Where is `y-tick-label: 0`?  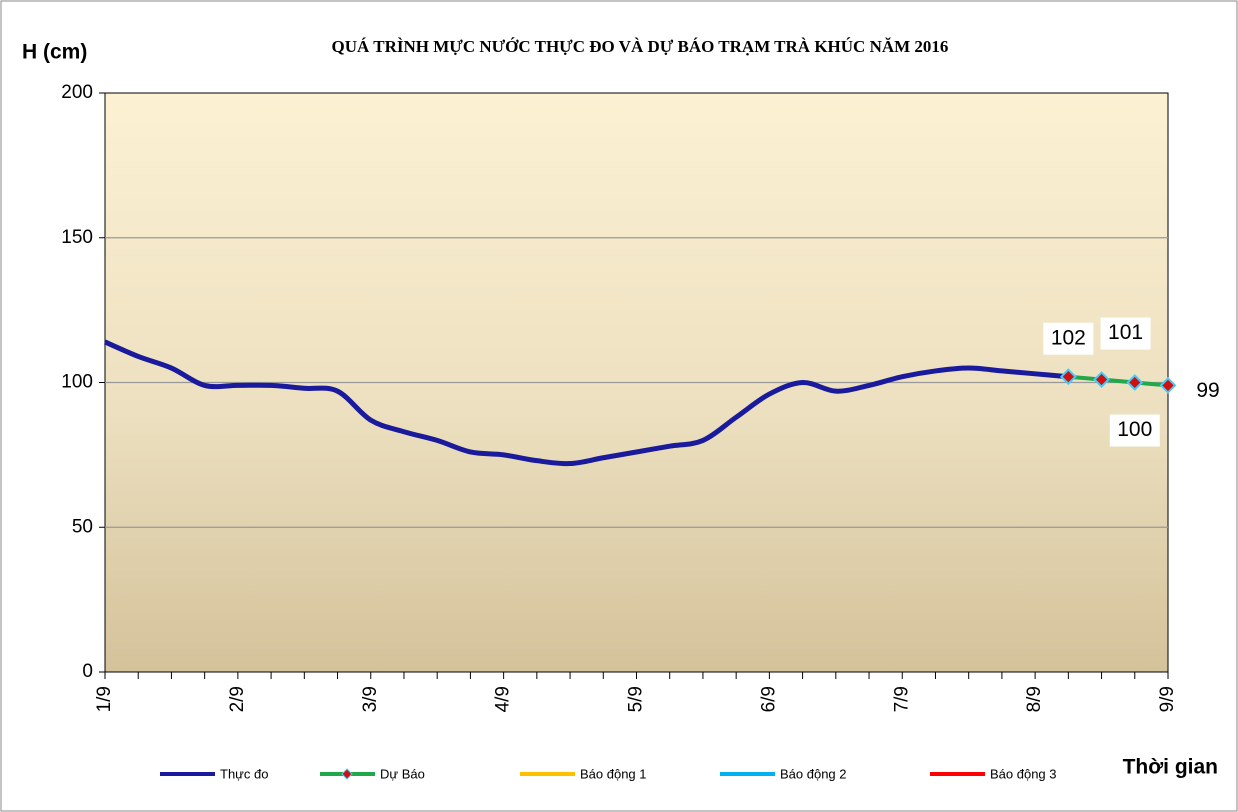
y-tick-label: 0 is located at coordinates (87, 671).